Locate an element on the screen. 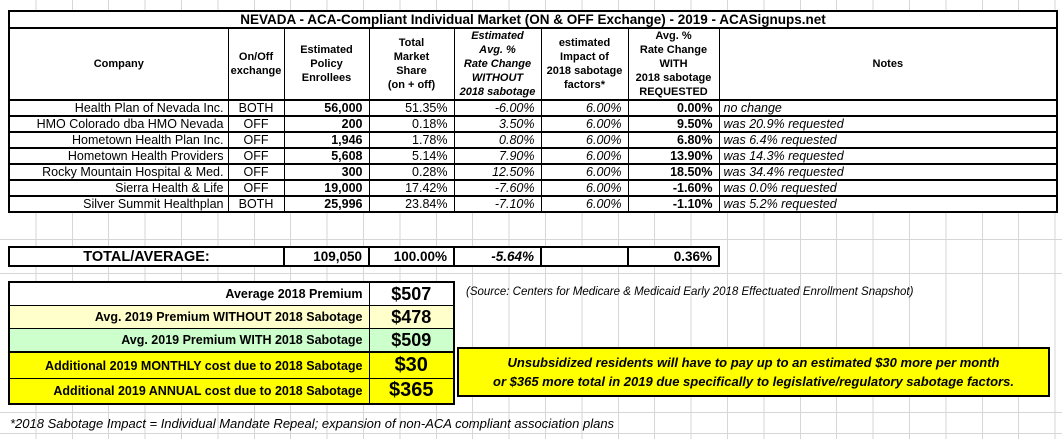 The image size is (1062, 439). cell-market-share: 23.84% is located at coordinates (411, 204).